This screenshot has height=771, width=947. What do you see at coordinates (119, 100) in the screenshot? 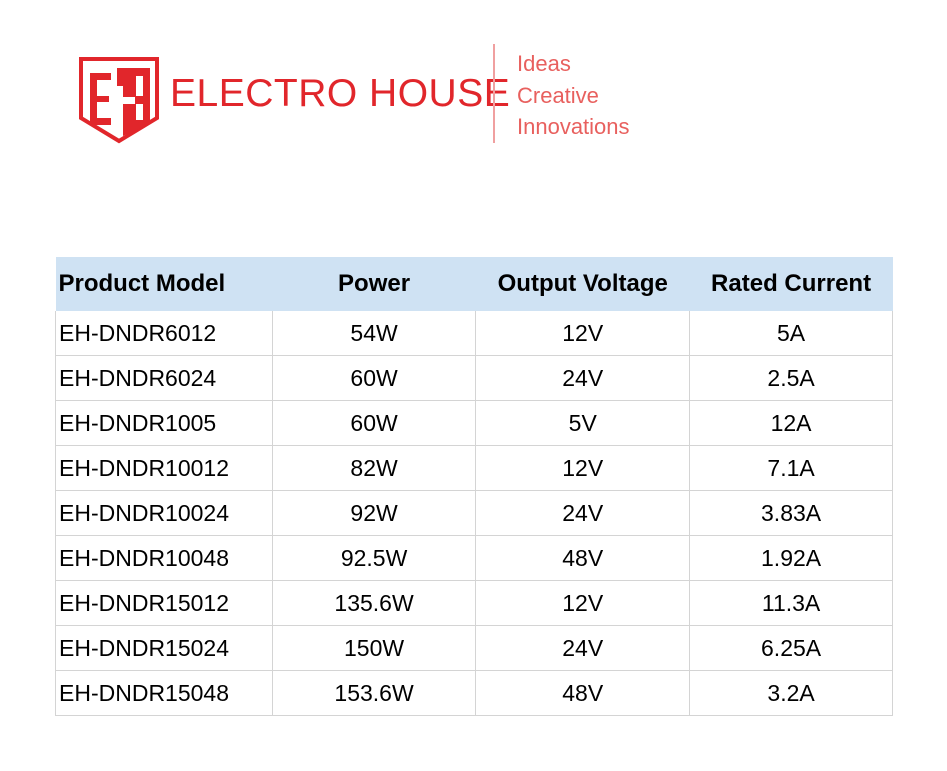
I see `eh-shield-logo-icon` at bounding box center [119, 100].